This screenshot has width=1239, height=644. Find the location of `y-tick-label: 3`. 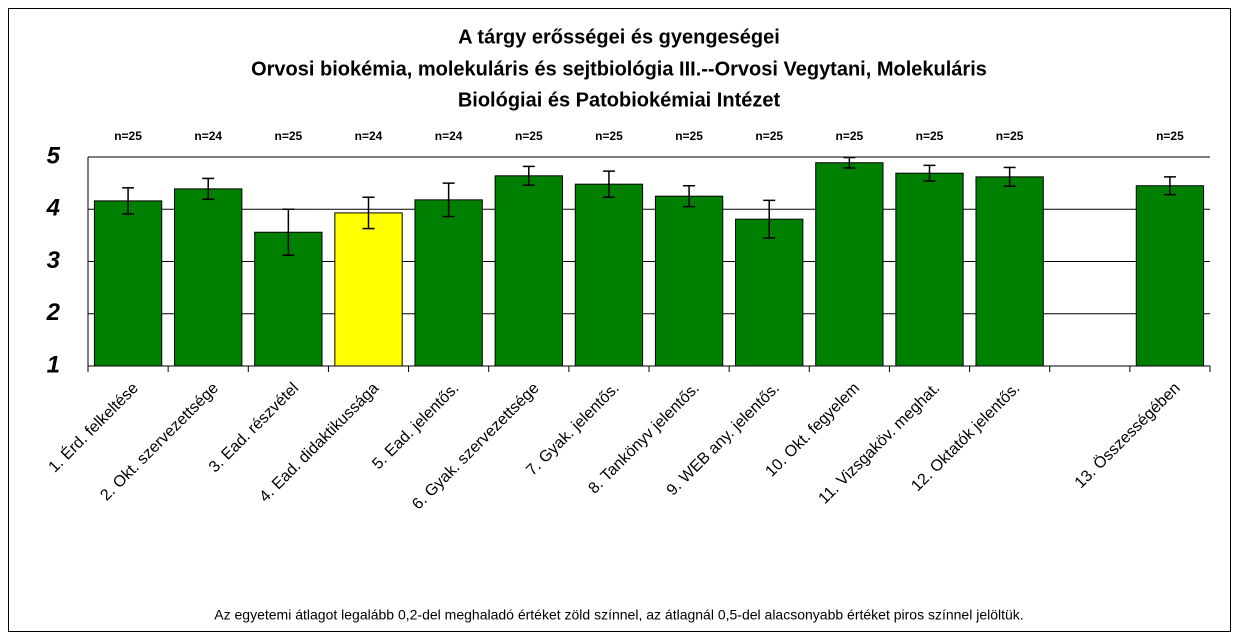

y-tick-label: 3 is located at coordinates (54, 260).